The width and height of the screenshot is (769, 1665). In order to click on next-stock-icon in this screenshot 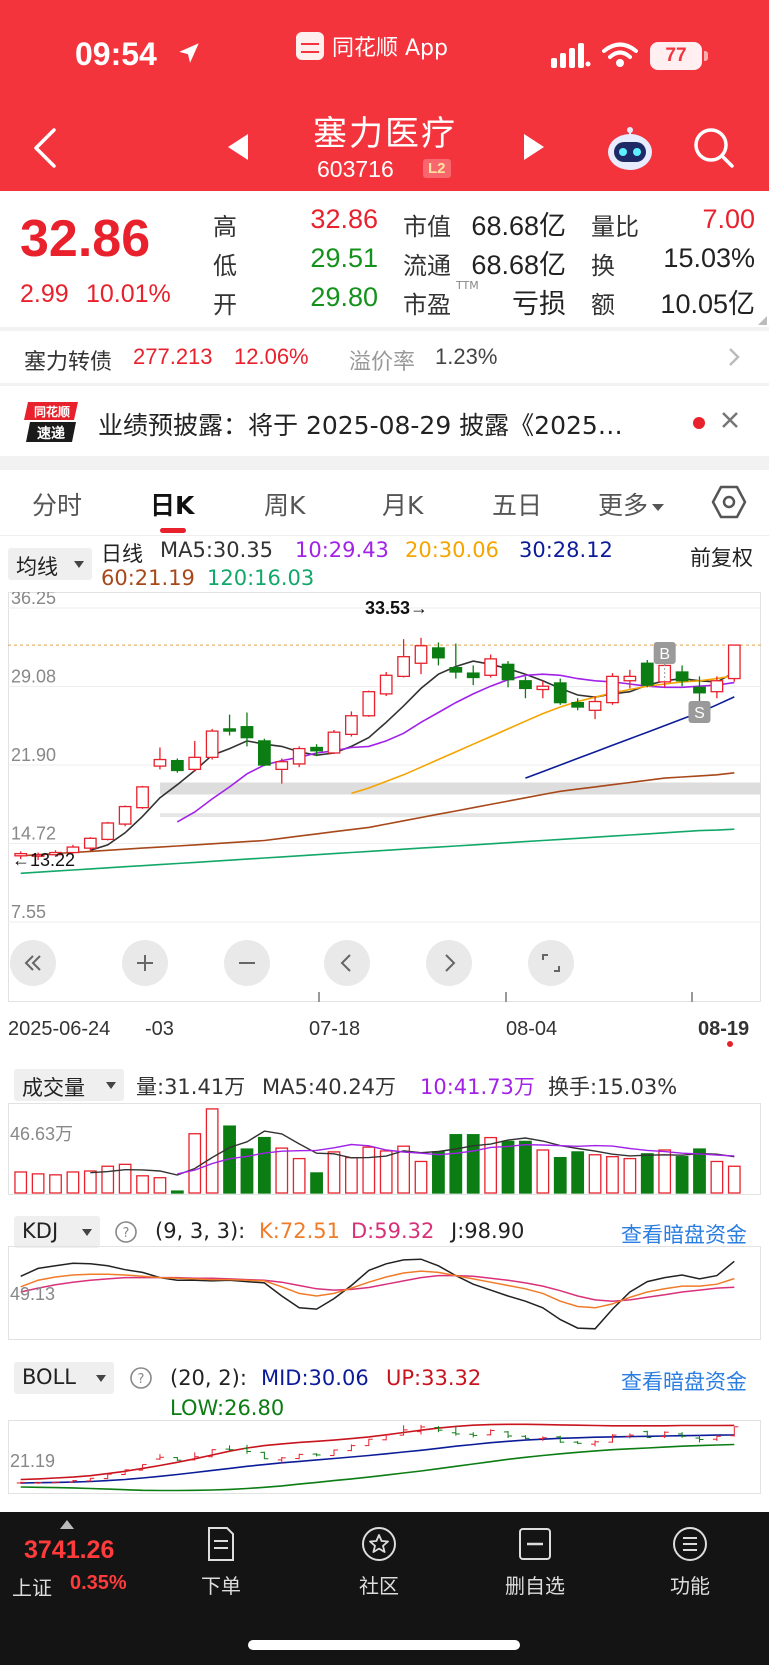, I will do `click(534, 147)`.